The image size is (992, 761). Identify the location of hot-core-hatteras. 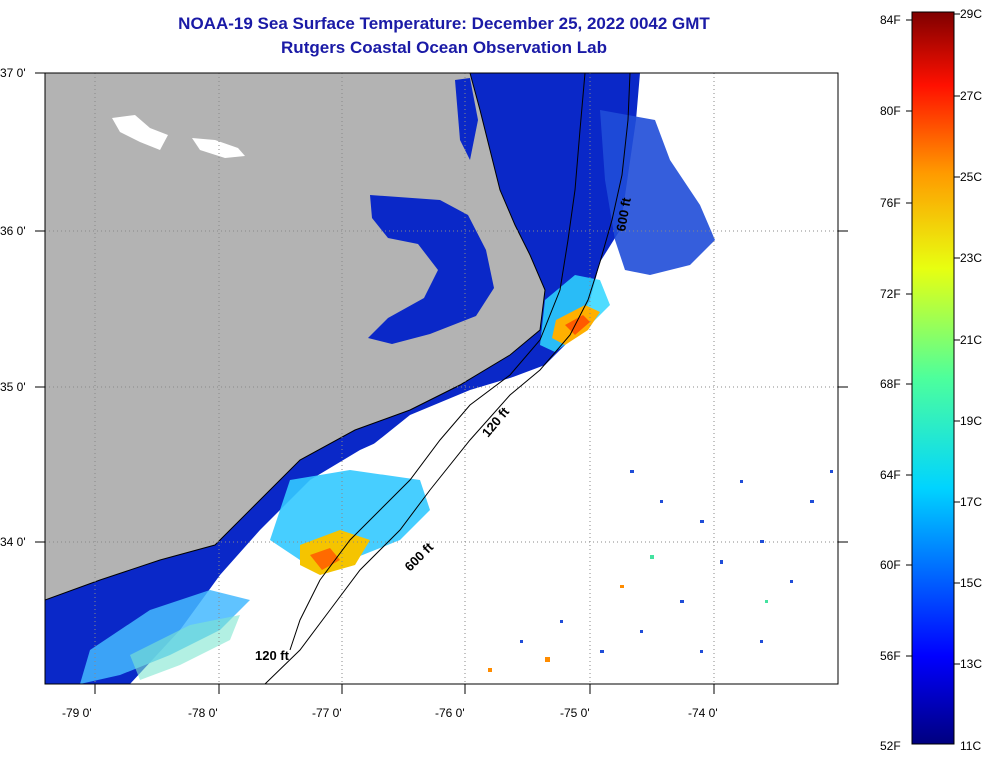
(577, 325).